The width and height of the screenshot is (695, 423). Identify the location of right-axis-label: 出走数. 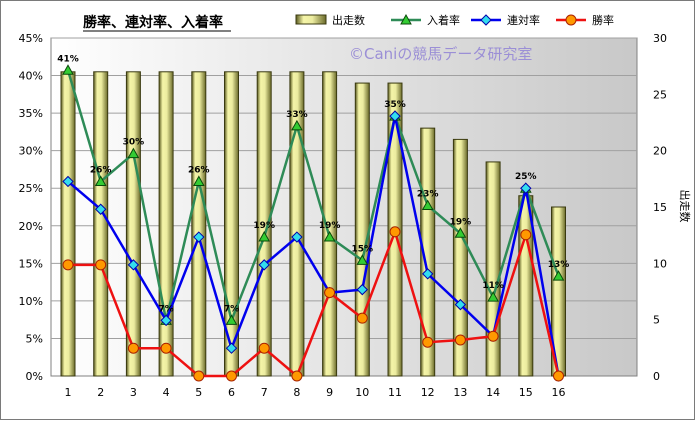
(685, 206).